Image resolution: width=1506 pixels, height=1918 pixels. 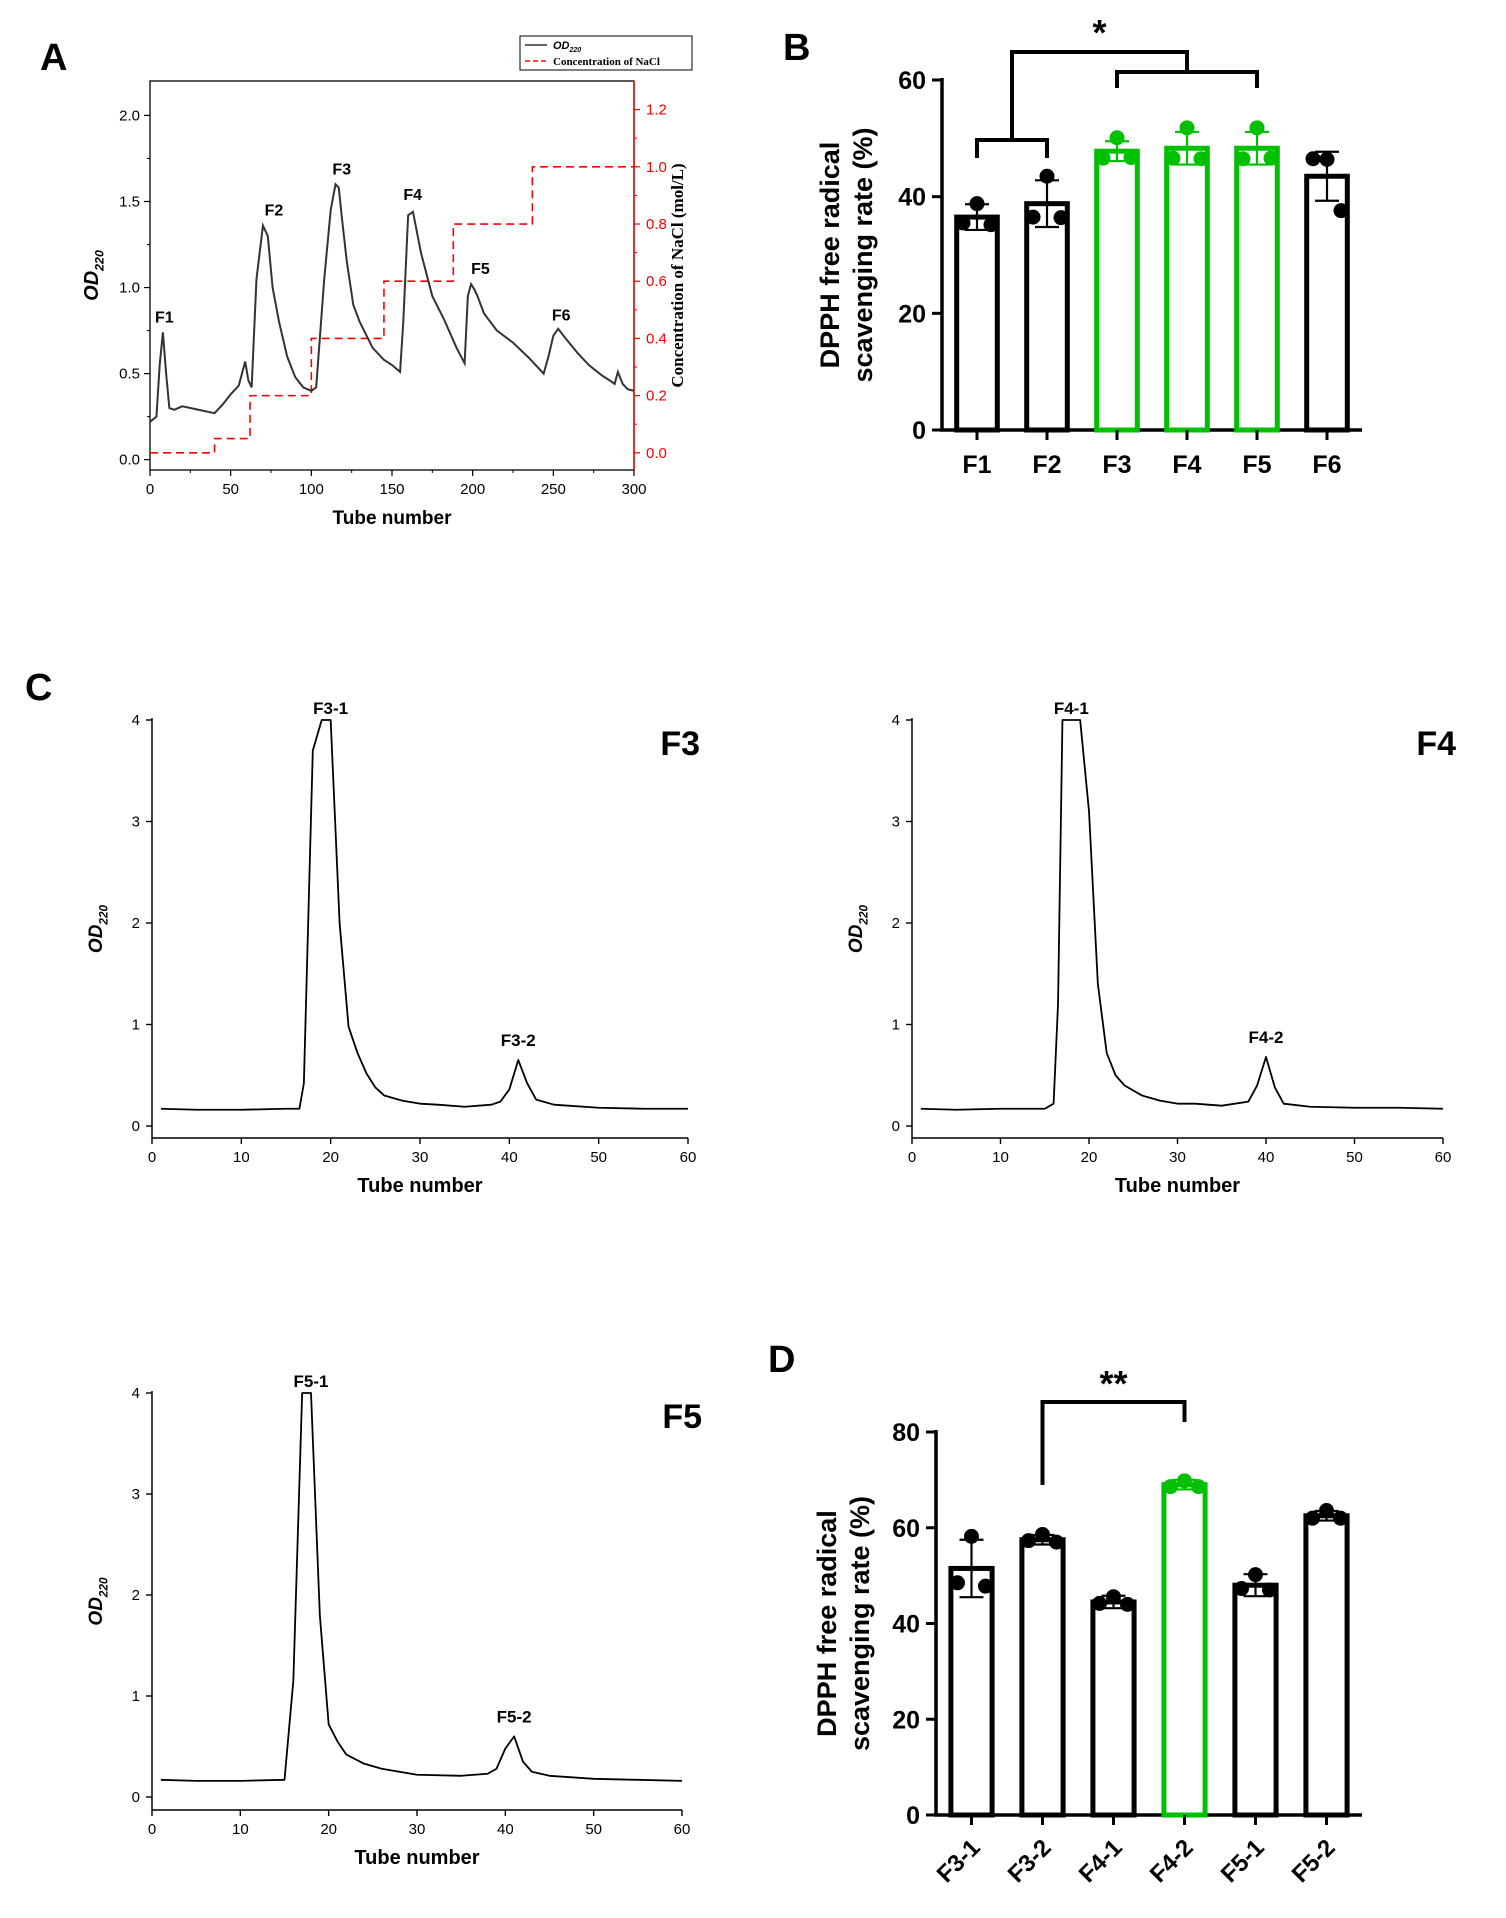 I want to click on y-tick-label: 40, so click(x=906, y=1625).